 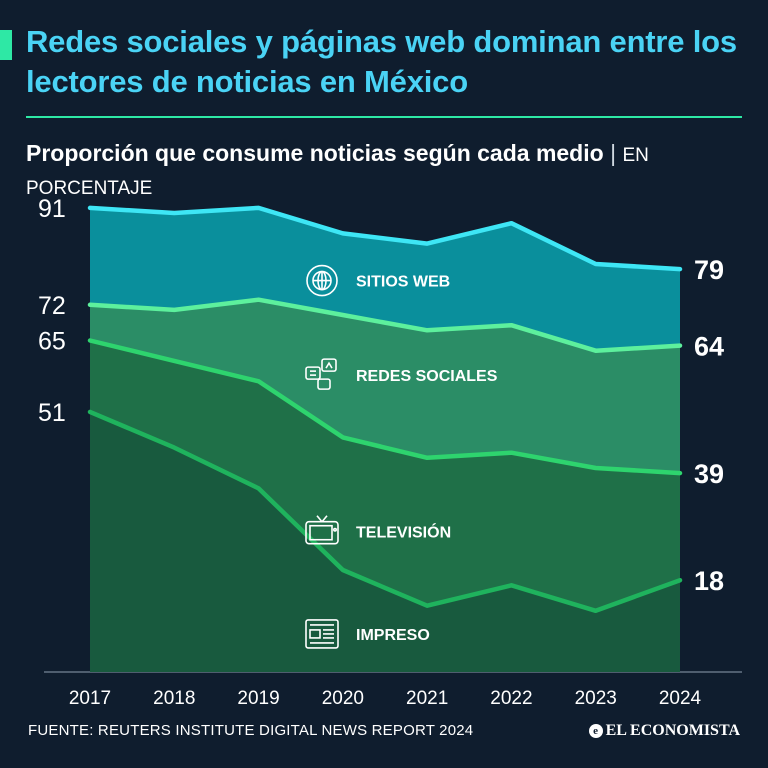 What do you see at coordinates (322, 634) in the screenshot?
I see `newspaper-icon` at bounding box center [322, 634].